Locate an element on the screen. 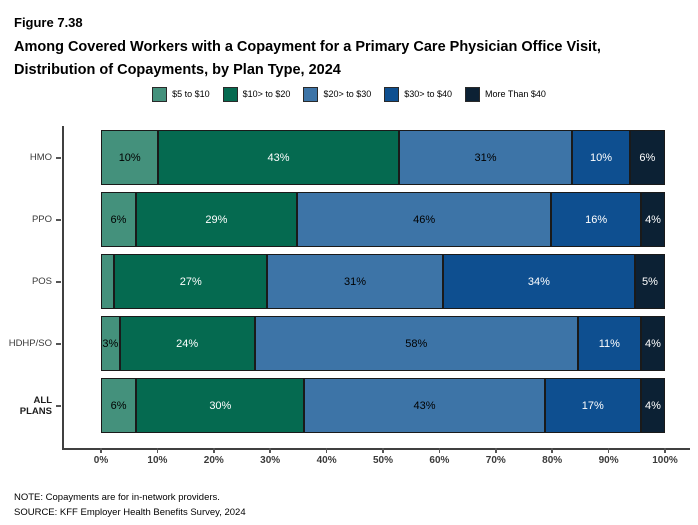 Image resolution: width=698 pixels, height=525 pixels. bar-segment-label: 34% is located at coordinates (538, 281).